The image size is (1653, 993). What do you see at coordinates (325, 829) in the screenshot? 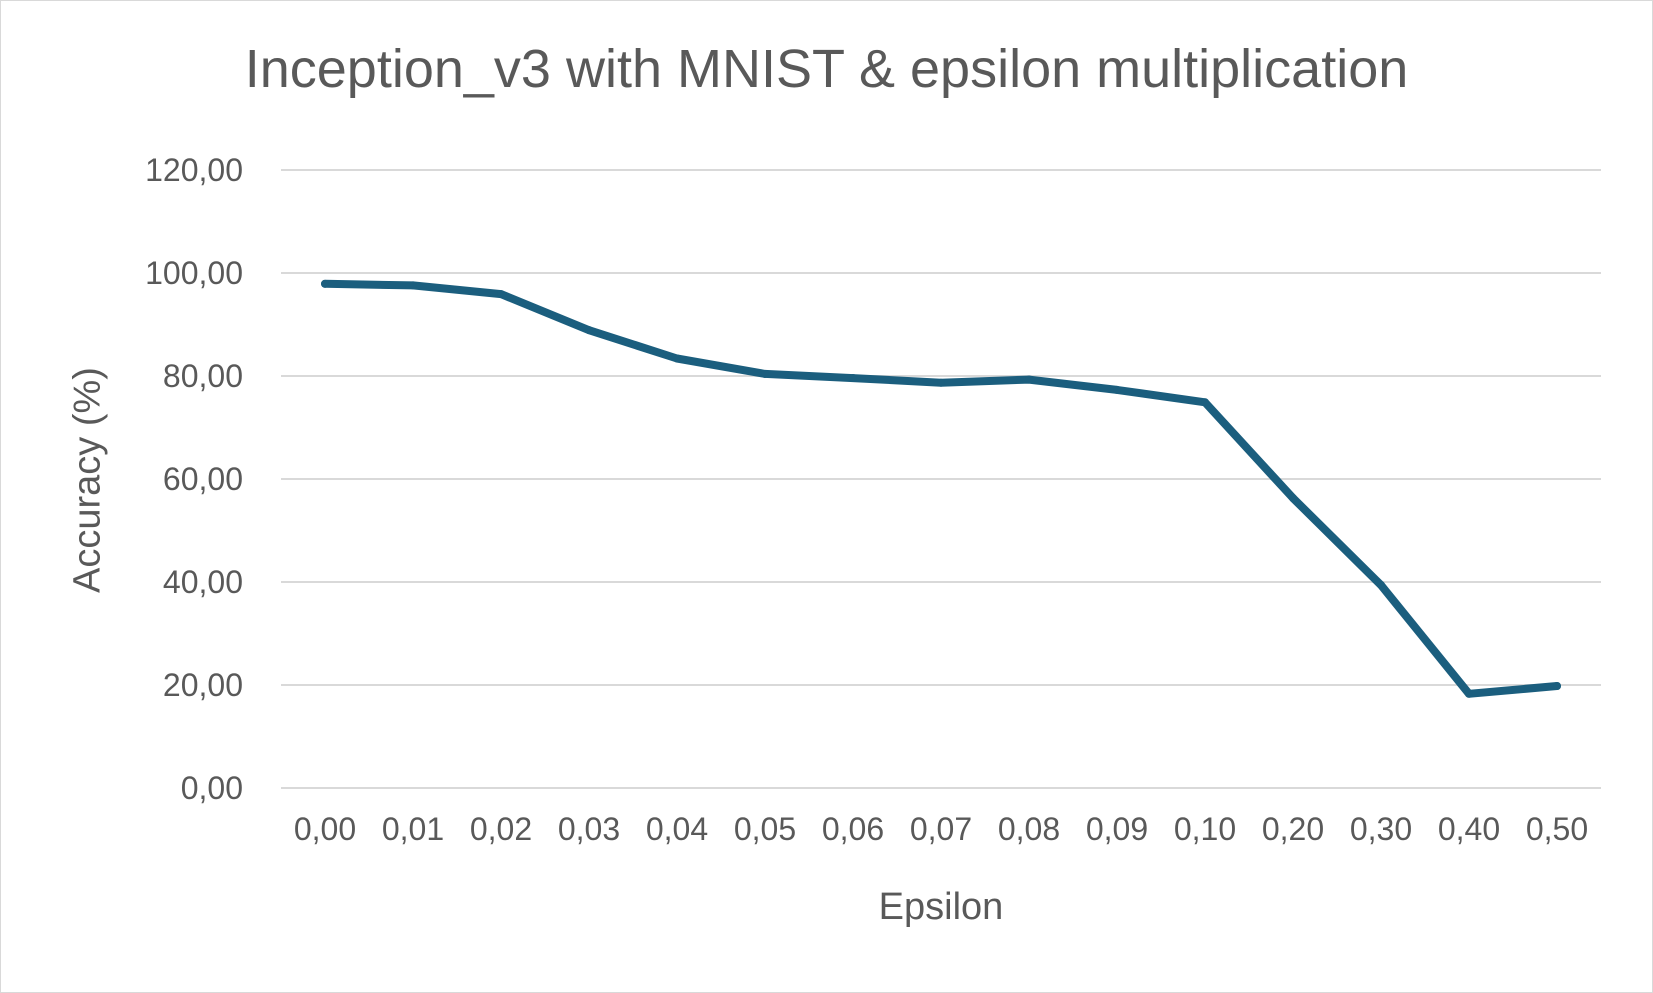
I see `x-tick-label: 0,00` at bounding box center [325, 829].